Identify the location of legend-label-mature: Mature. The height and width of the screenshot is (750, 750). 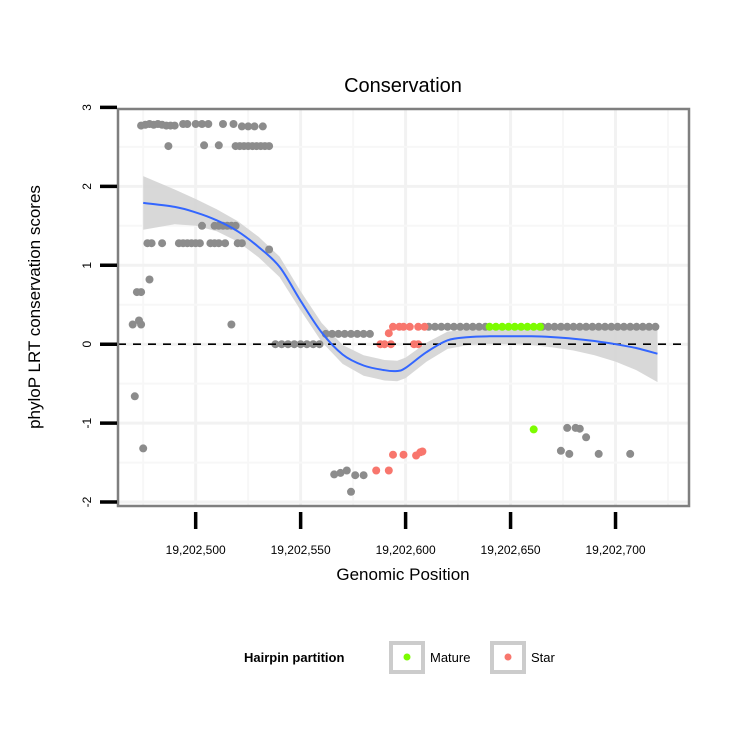
(450, 657).